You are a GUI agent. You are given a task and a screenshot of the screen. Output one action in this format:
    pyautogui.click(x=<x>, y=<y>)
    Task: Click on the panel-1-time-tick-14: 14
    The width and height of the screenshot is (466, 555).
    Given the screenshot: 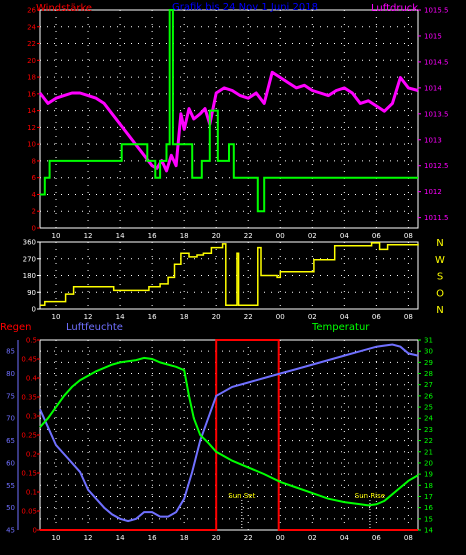 What is the action you would take?
    pyautogui.click(x=120, y=236)
    